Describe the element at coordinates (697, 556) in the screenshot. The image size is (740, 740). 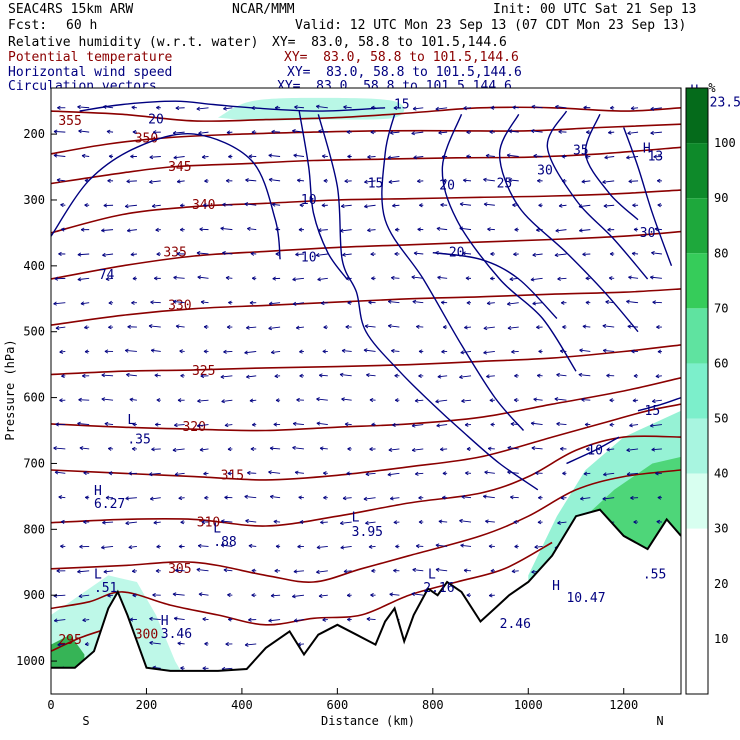
I see `colorbar-swatch` at that location.